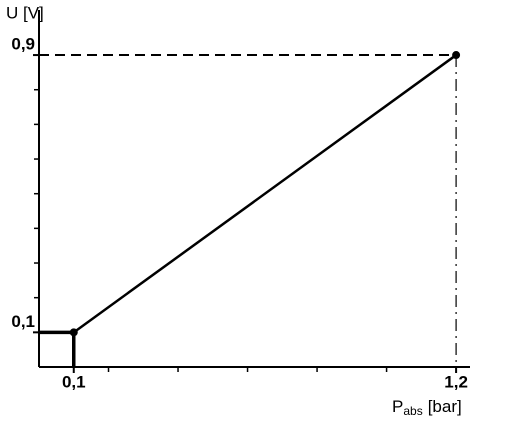 The image size is (512, 424). What do you see at coordinates (427, 407) in the screenshot?
I see `x-axis-title: Pabs [bar]` at bounding box center [427, 407].